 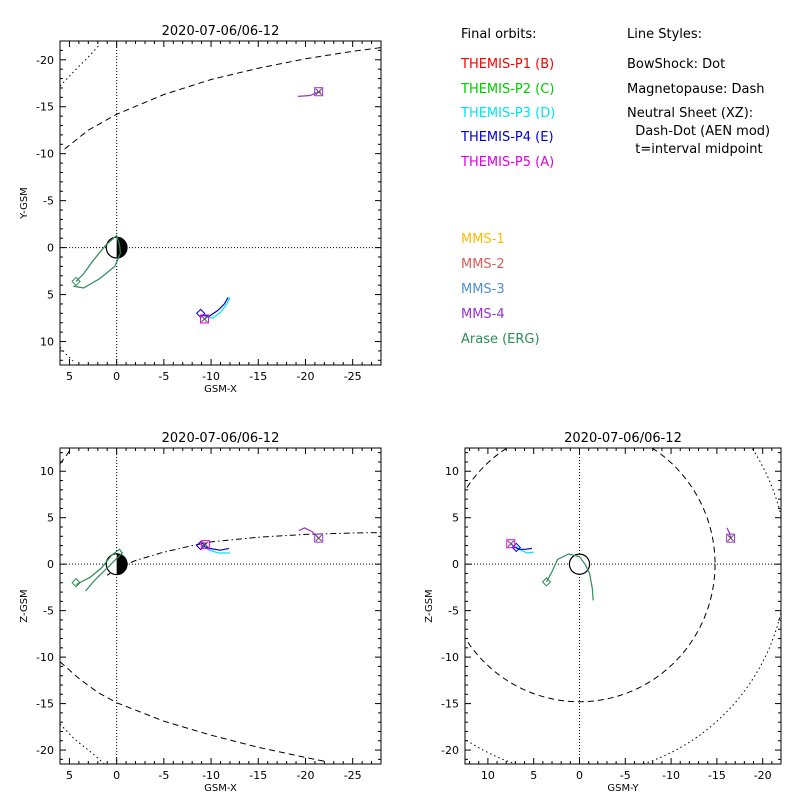 I want to click on legend-style-time-note: t=interval midpoint, so click(x=695, y=149).